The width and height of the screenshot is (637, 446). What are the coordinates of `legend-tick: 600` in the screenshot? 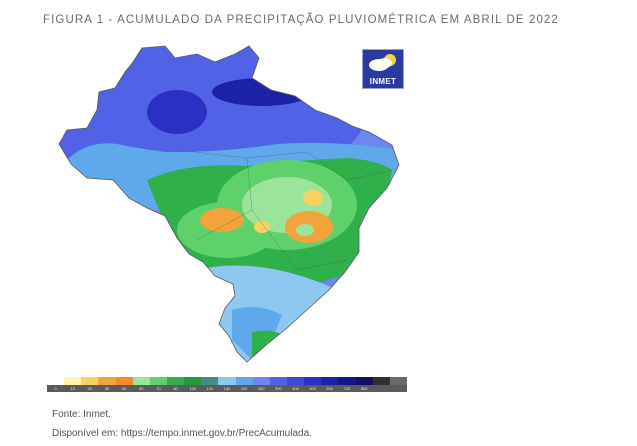 It's located at (330, 388).